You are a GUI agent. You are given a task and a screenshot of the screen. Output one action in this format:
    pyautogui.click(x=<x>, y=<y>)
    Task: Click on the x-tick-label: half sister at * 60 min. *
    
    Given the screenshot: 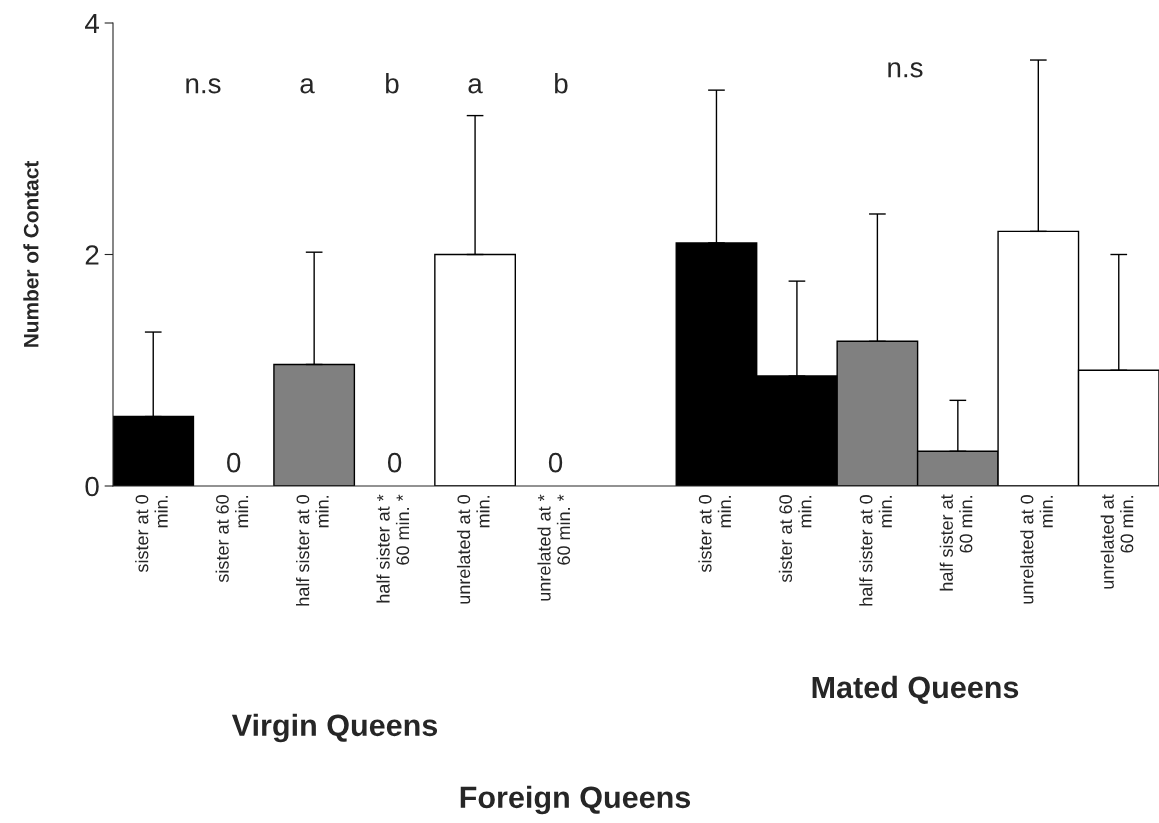 What is the action you would take?
    pyautogui.click(x=393, y=548)
    